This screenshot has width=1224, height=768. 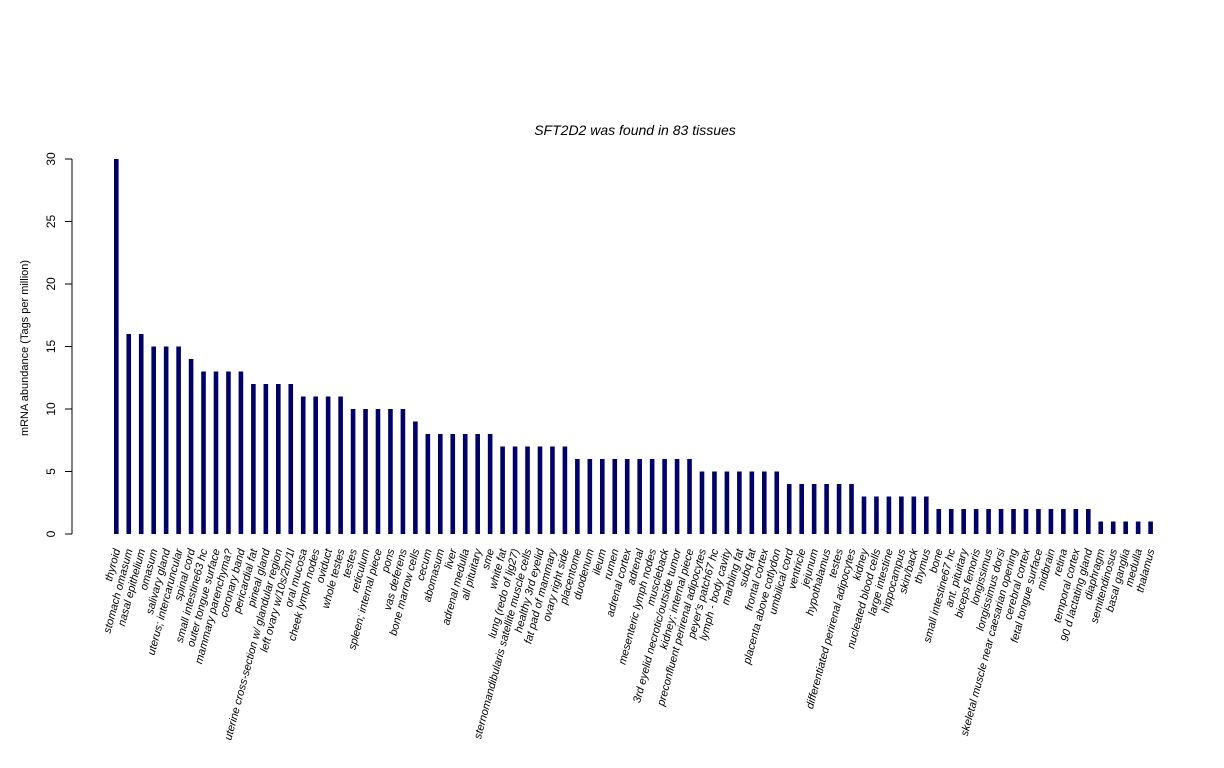 What do you see at coordinates (51, 533) in the screenshot?
I see `y-tick-label: 0` at bounding box center [51, 533].